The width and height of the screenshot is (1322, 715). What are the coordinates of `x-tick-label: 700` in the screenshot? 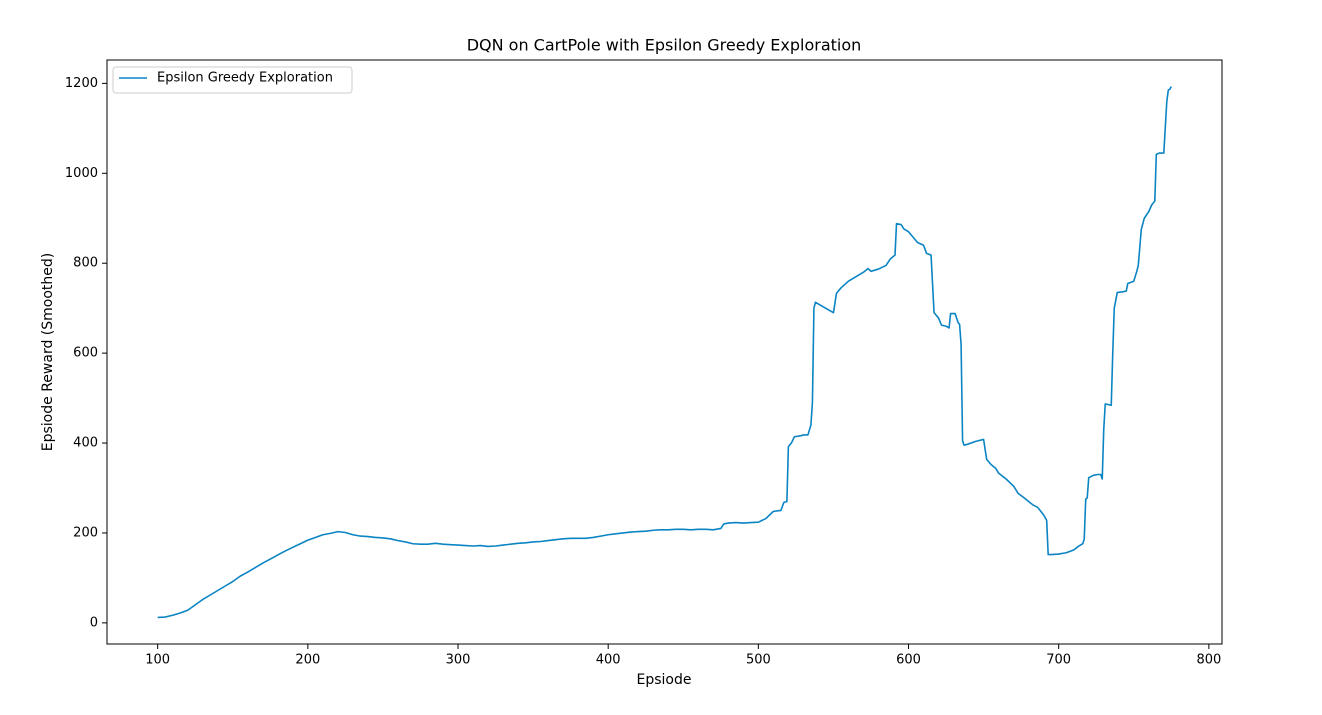 It's located at (1058, 660).